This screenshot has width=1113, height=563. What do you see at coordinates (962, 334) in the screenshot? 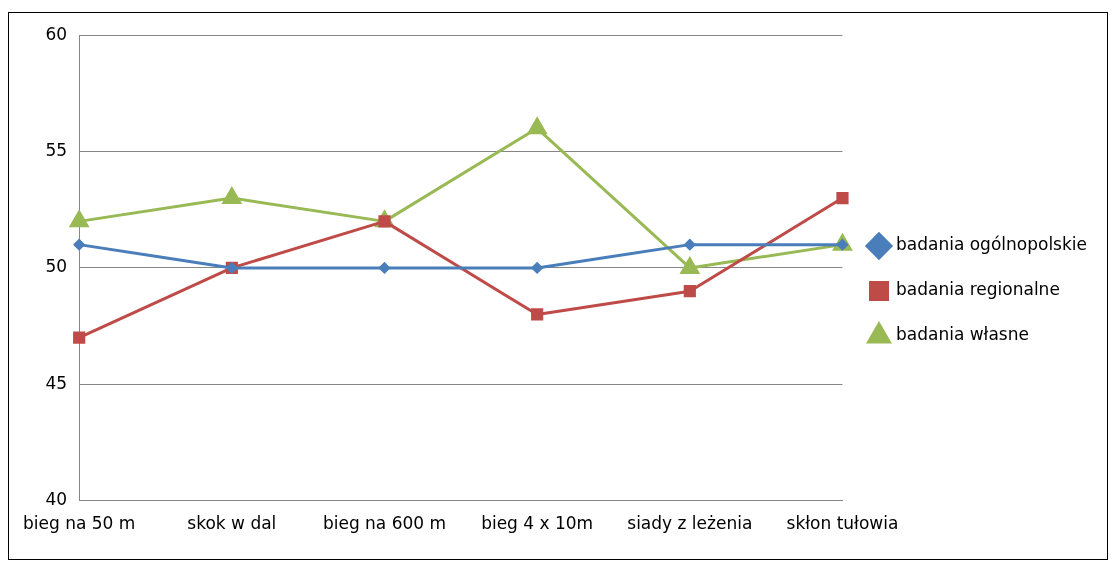
I see `legend-label: badania własne` at bounding box center [962, 334].